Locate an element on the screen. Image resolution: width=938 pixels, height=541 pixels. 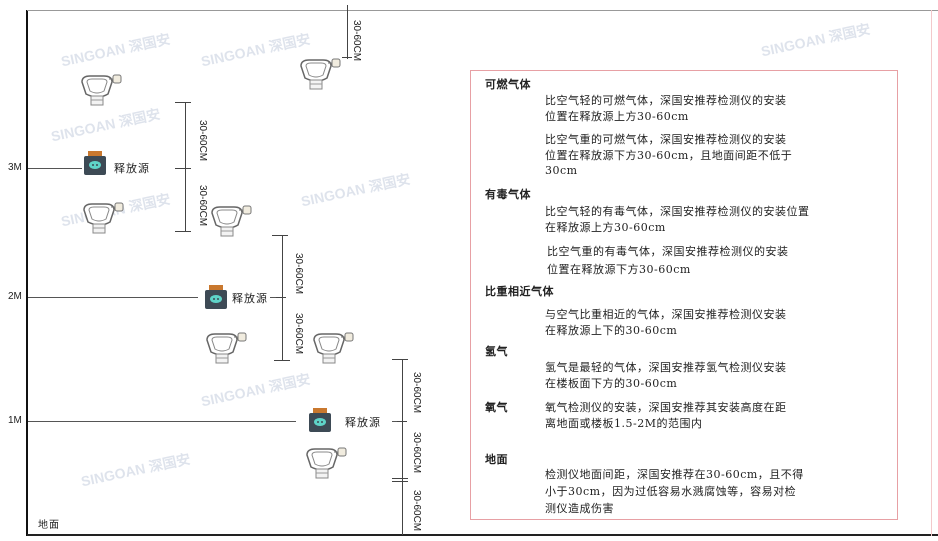
right-wall is located at coordinates (931, 273).